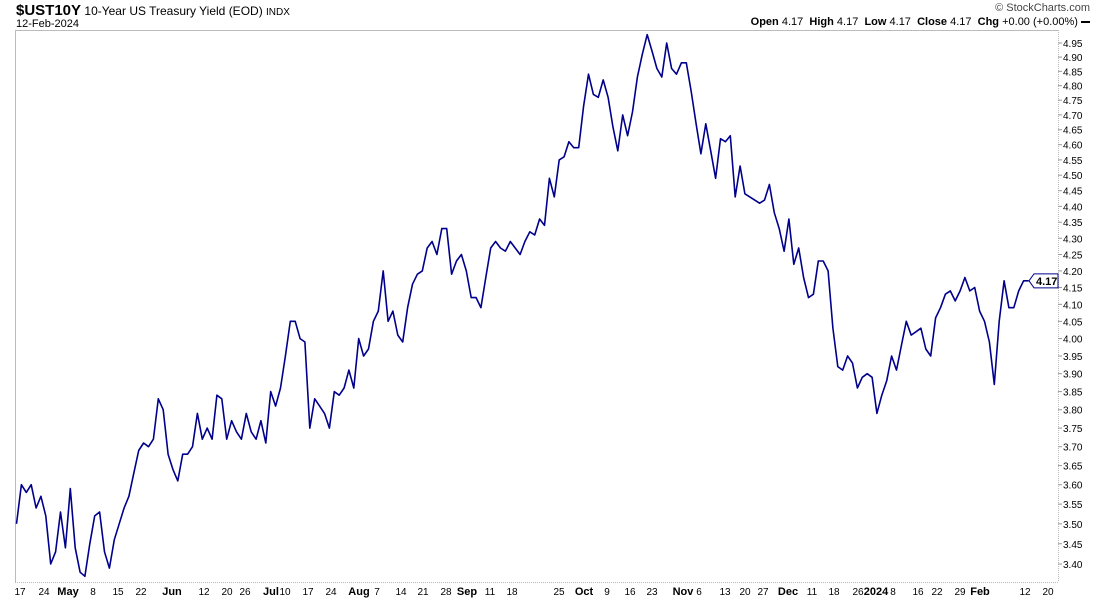 This screenshot has height=600, width=1100. Describe the element at coordinates (377, 592) in the screenshot. I see `x-tick-label: 7` at that location.